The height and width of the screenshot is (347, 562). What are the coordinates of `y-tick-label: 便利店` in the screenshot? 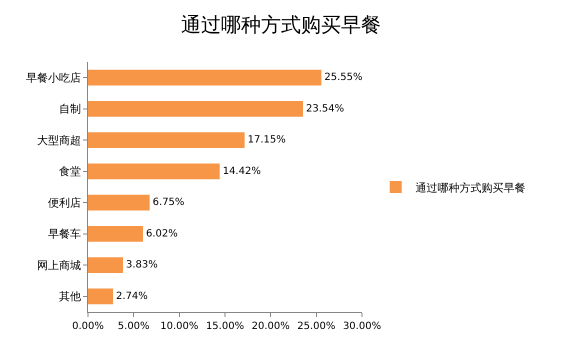 It's located at (64, 203).